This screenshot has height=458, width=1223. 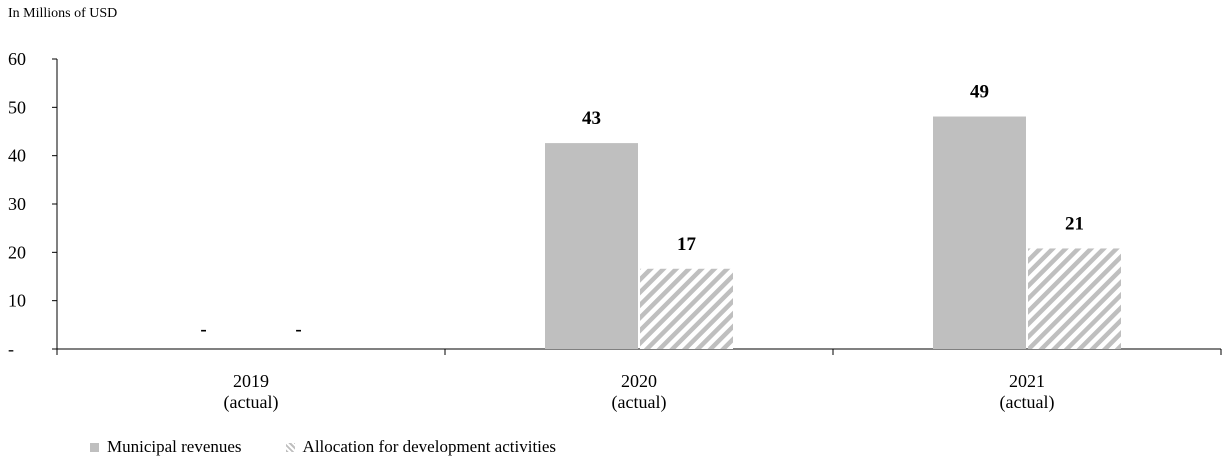 I want to click on y-axis-unit-label: In Millions of USD, so click(x=63, y=13).